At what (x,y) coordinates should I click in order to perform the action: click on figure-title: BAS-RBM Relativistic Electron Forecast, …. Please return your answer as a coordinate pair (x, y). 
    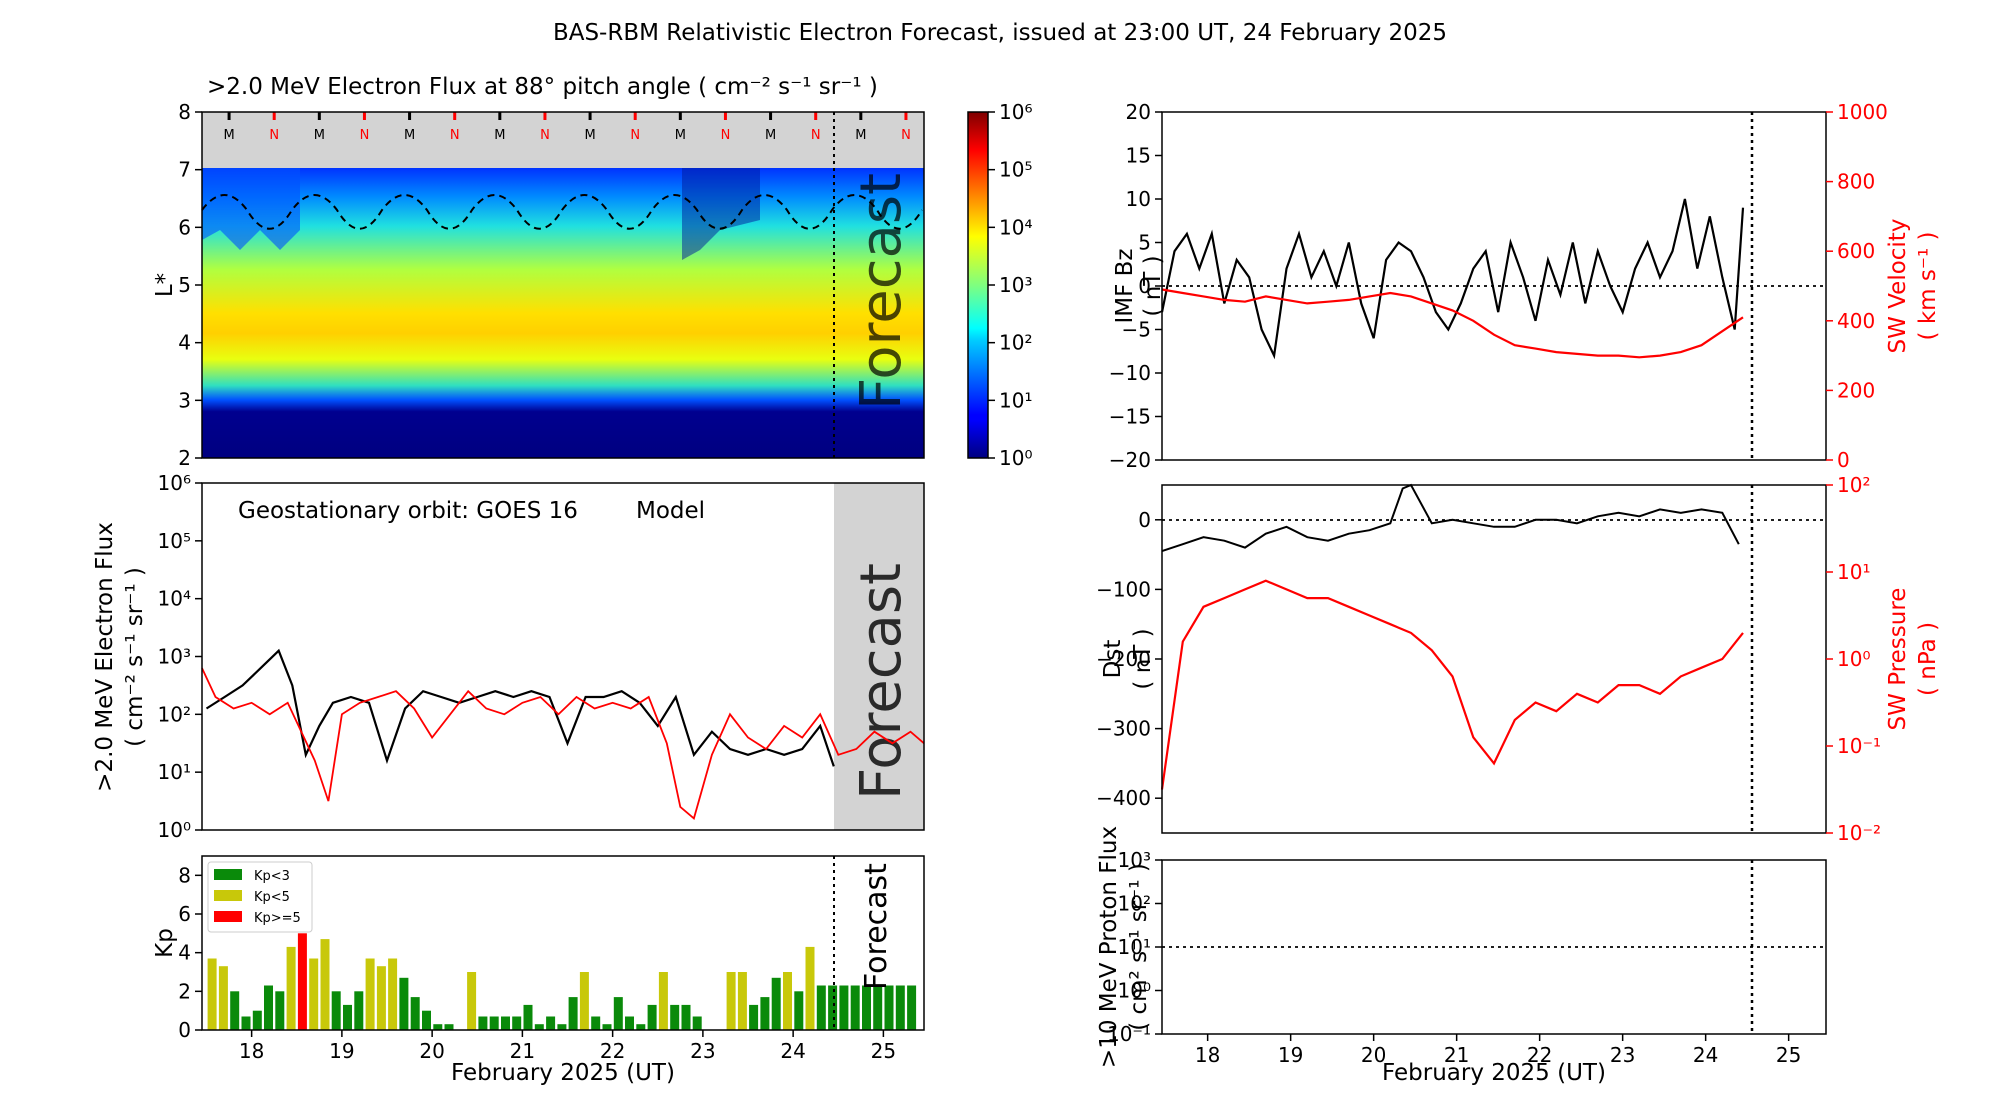
    Looking at the image, I should click on (1000, 33).